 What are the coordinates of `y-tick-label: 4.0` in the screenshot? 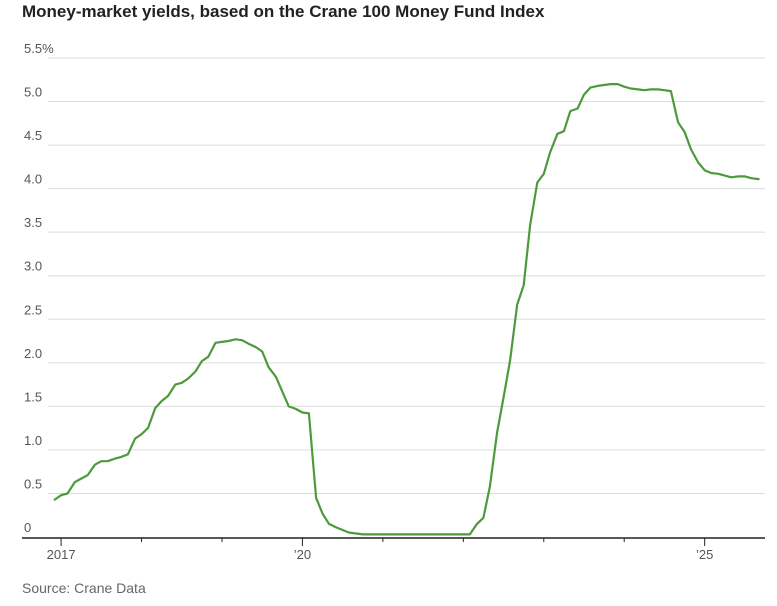 It's located at (33, 179).